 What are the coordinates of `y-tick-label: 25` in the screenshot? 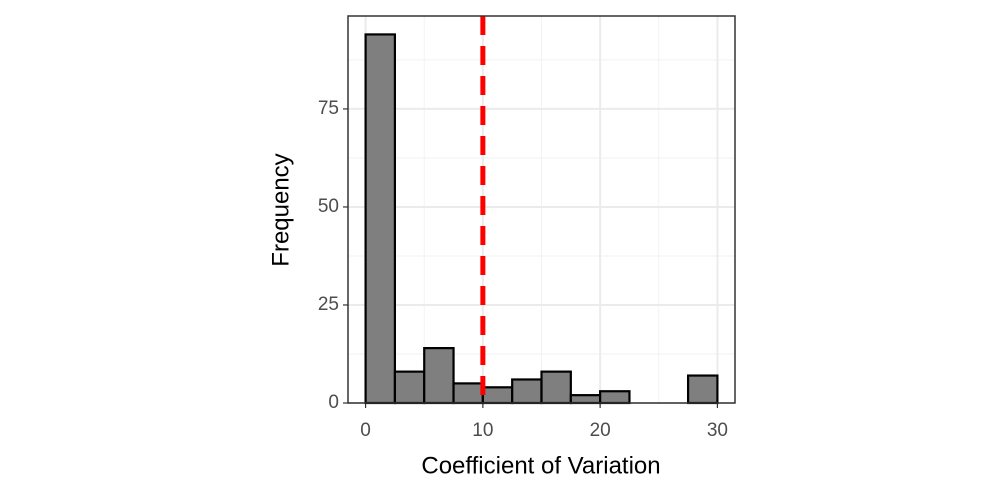 It's located at (328, 304).